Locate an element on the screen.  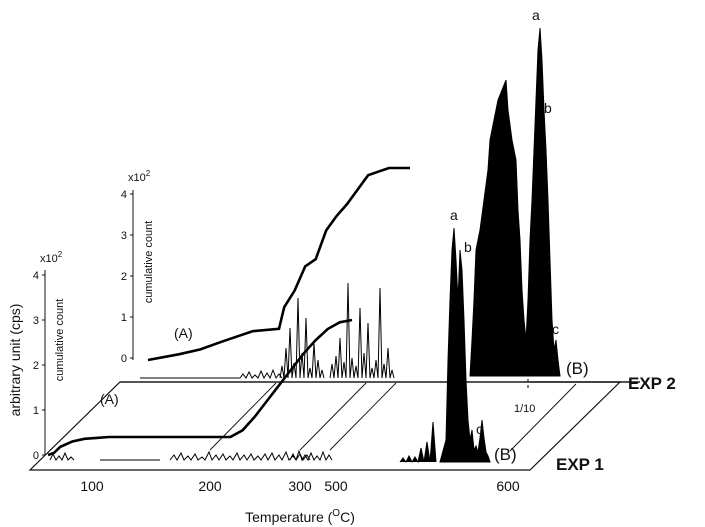
exp2-cum-tick-label: 0 is located at coordinates (124, 359).